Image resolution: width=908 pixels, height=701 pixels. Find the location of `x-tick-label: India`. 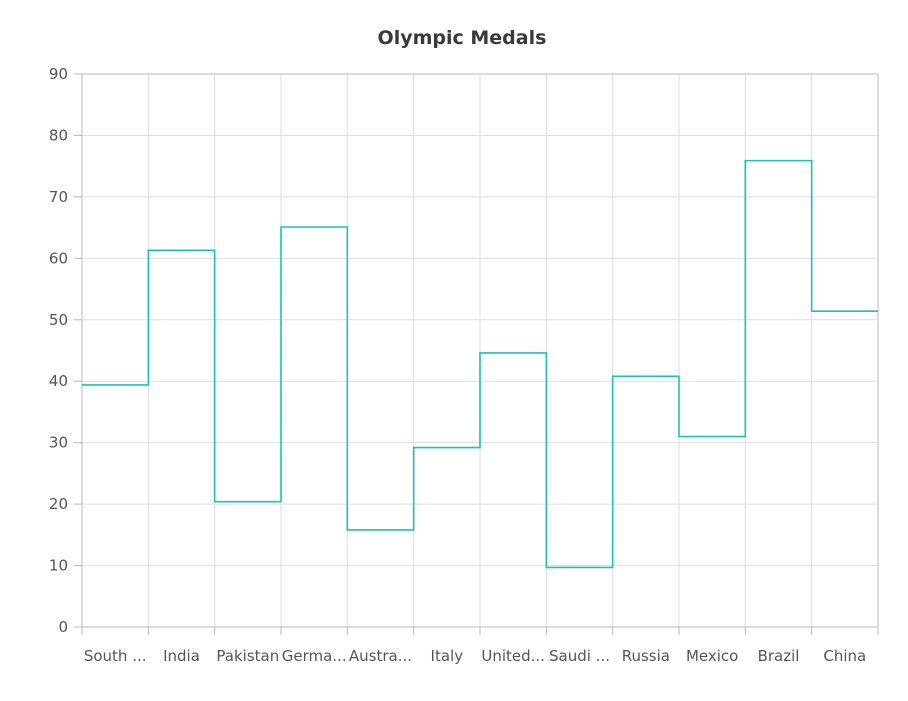

x-tick-label: India is located at coordinates (181, 656).